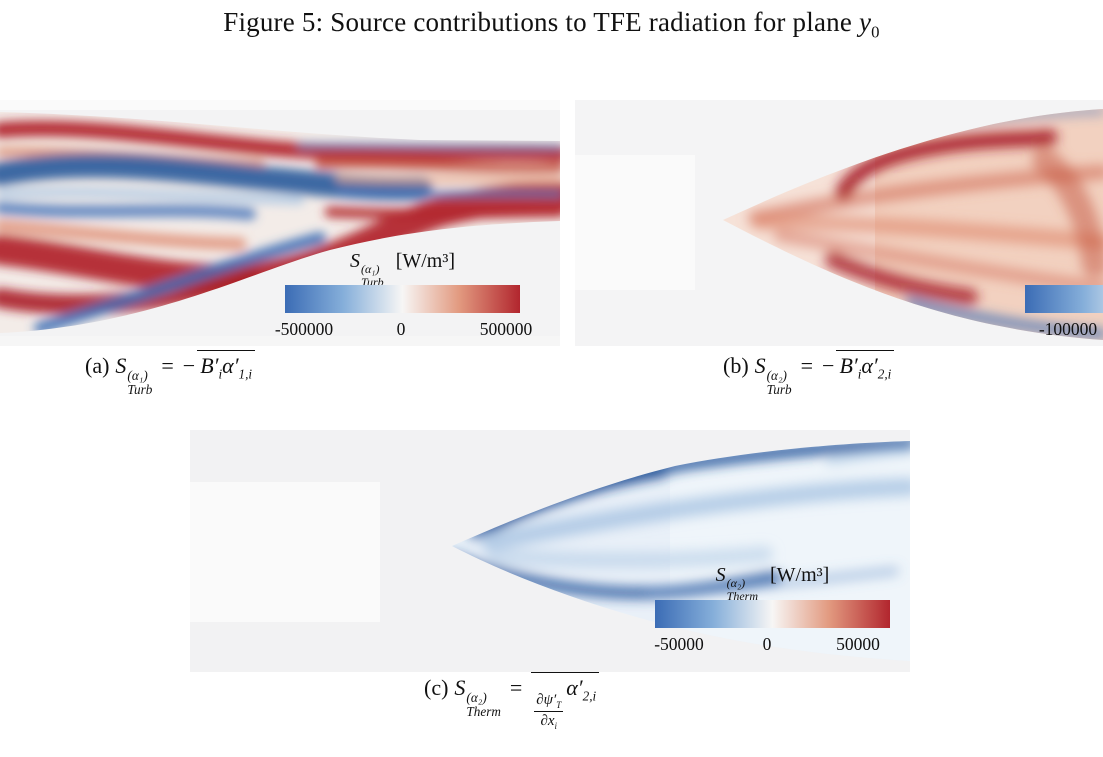 This screenshot has width=1103, height=757. What do you see at coordinates (828, 365) in the screenshot?
I see `caption-b-minus: −` at bounding box center [828, 365].